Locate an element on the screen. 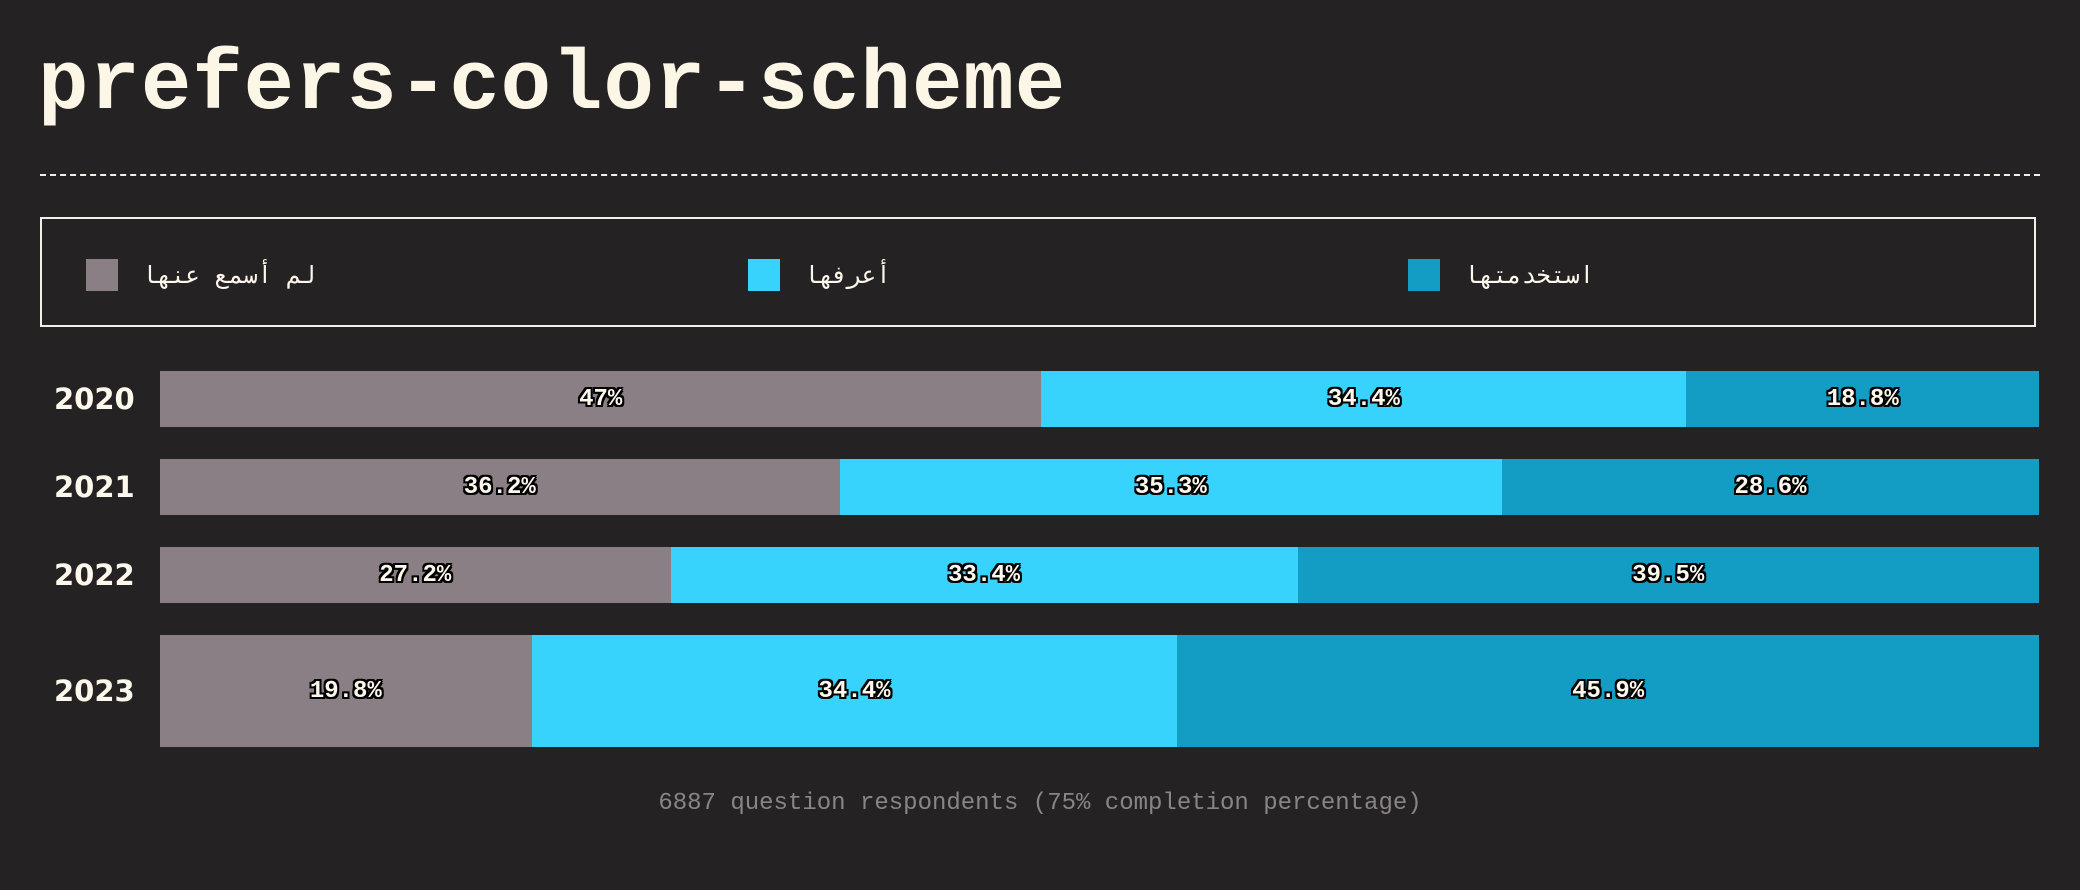  bar-row-2022: 2022 27.2% 33.4% 39.5% is located at coordinates (1040, 575).